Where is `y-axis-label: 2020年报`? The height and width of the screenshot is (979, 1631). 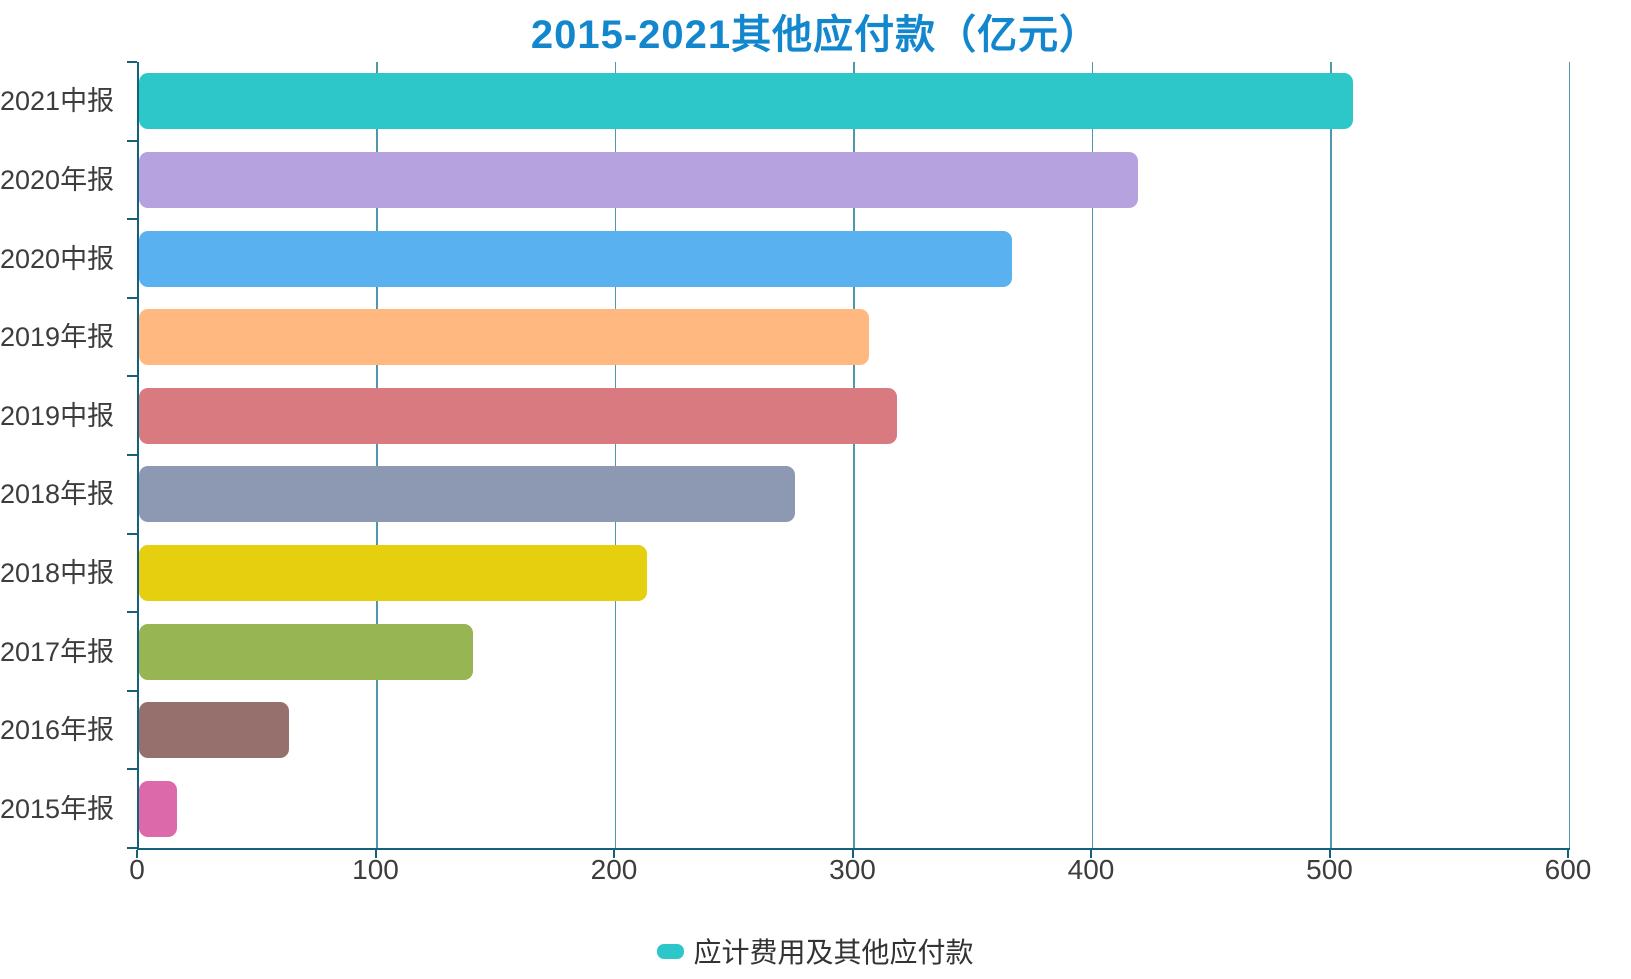 y-axis-label: 2020年报 is located at coordinates (57, 179).